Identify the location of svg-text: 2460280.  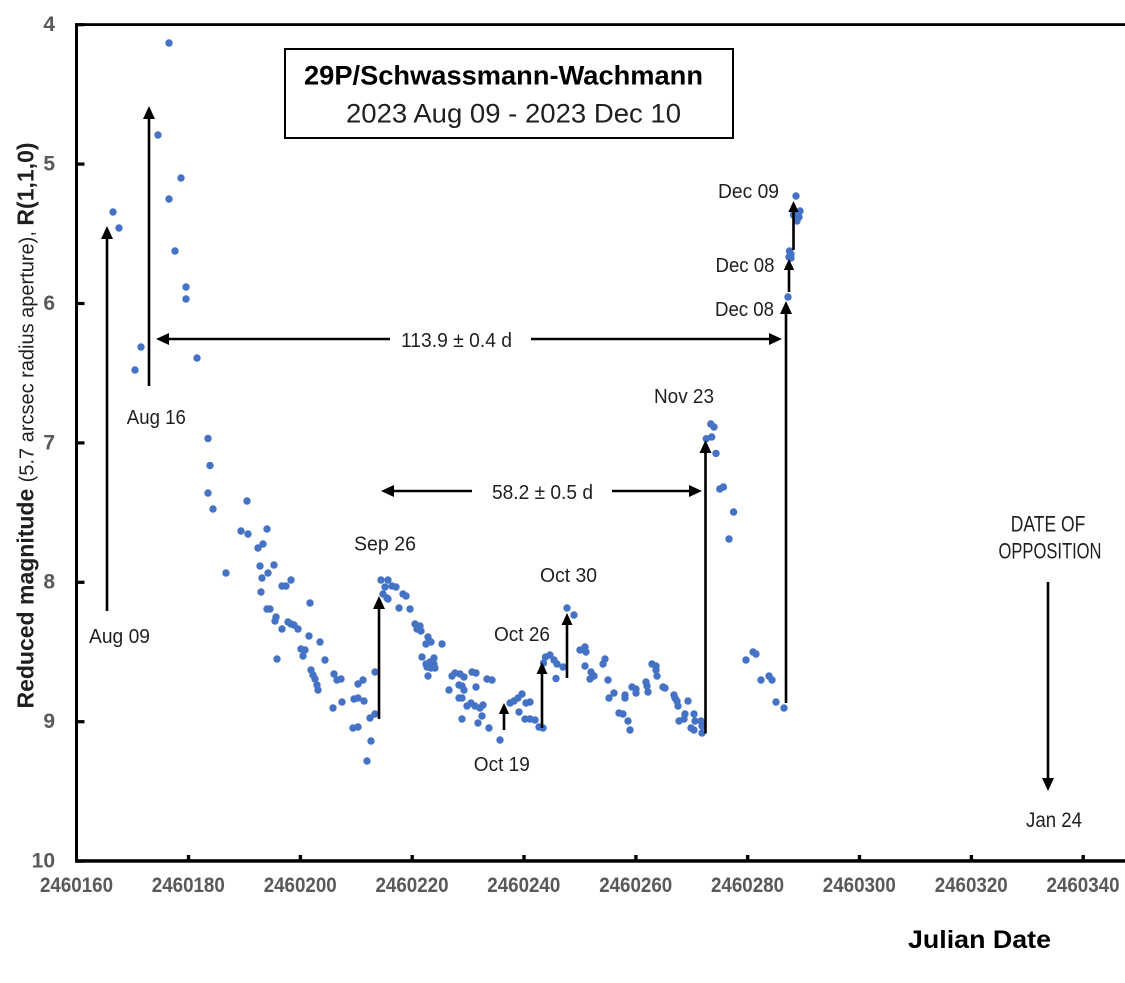
(747, 885).